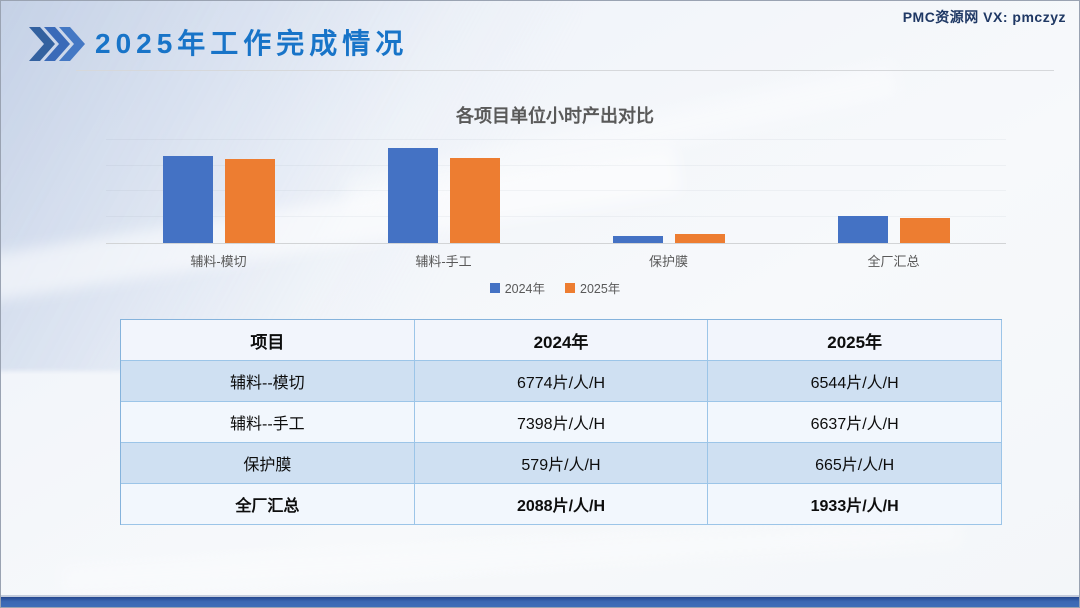 The width and height of the screenshot is (1080, 608). I want to click on legend-item-2025年: 2025年, so click(592, 287).